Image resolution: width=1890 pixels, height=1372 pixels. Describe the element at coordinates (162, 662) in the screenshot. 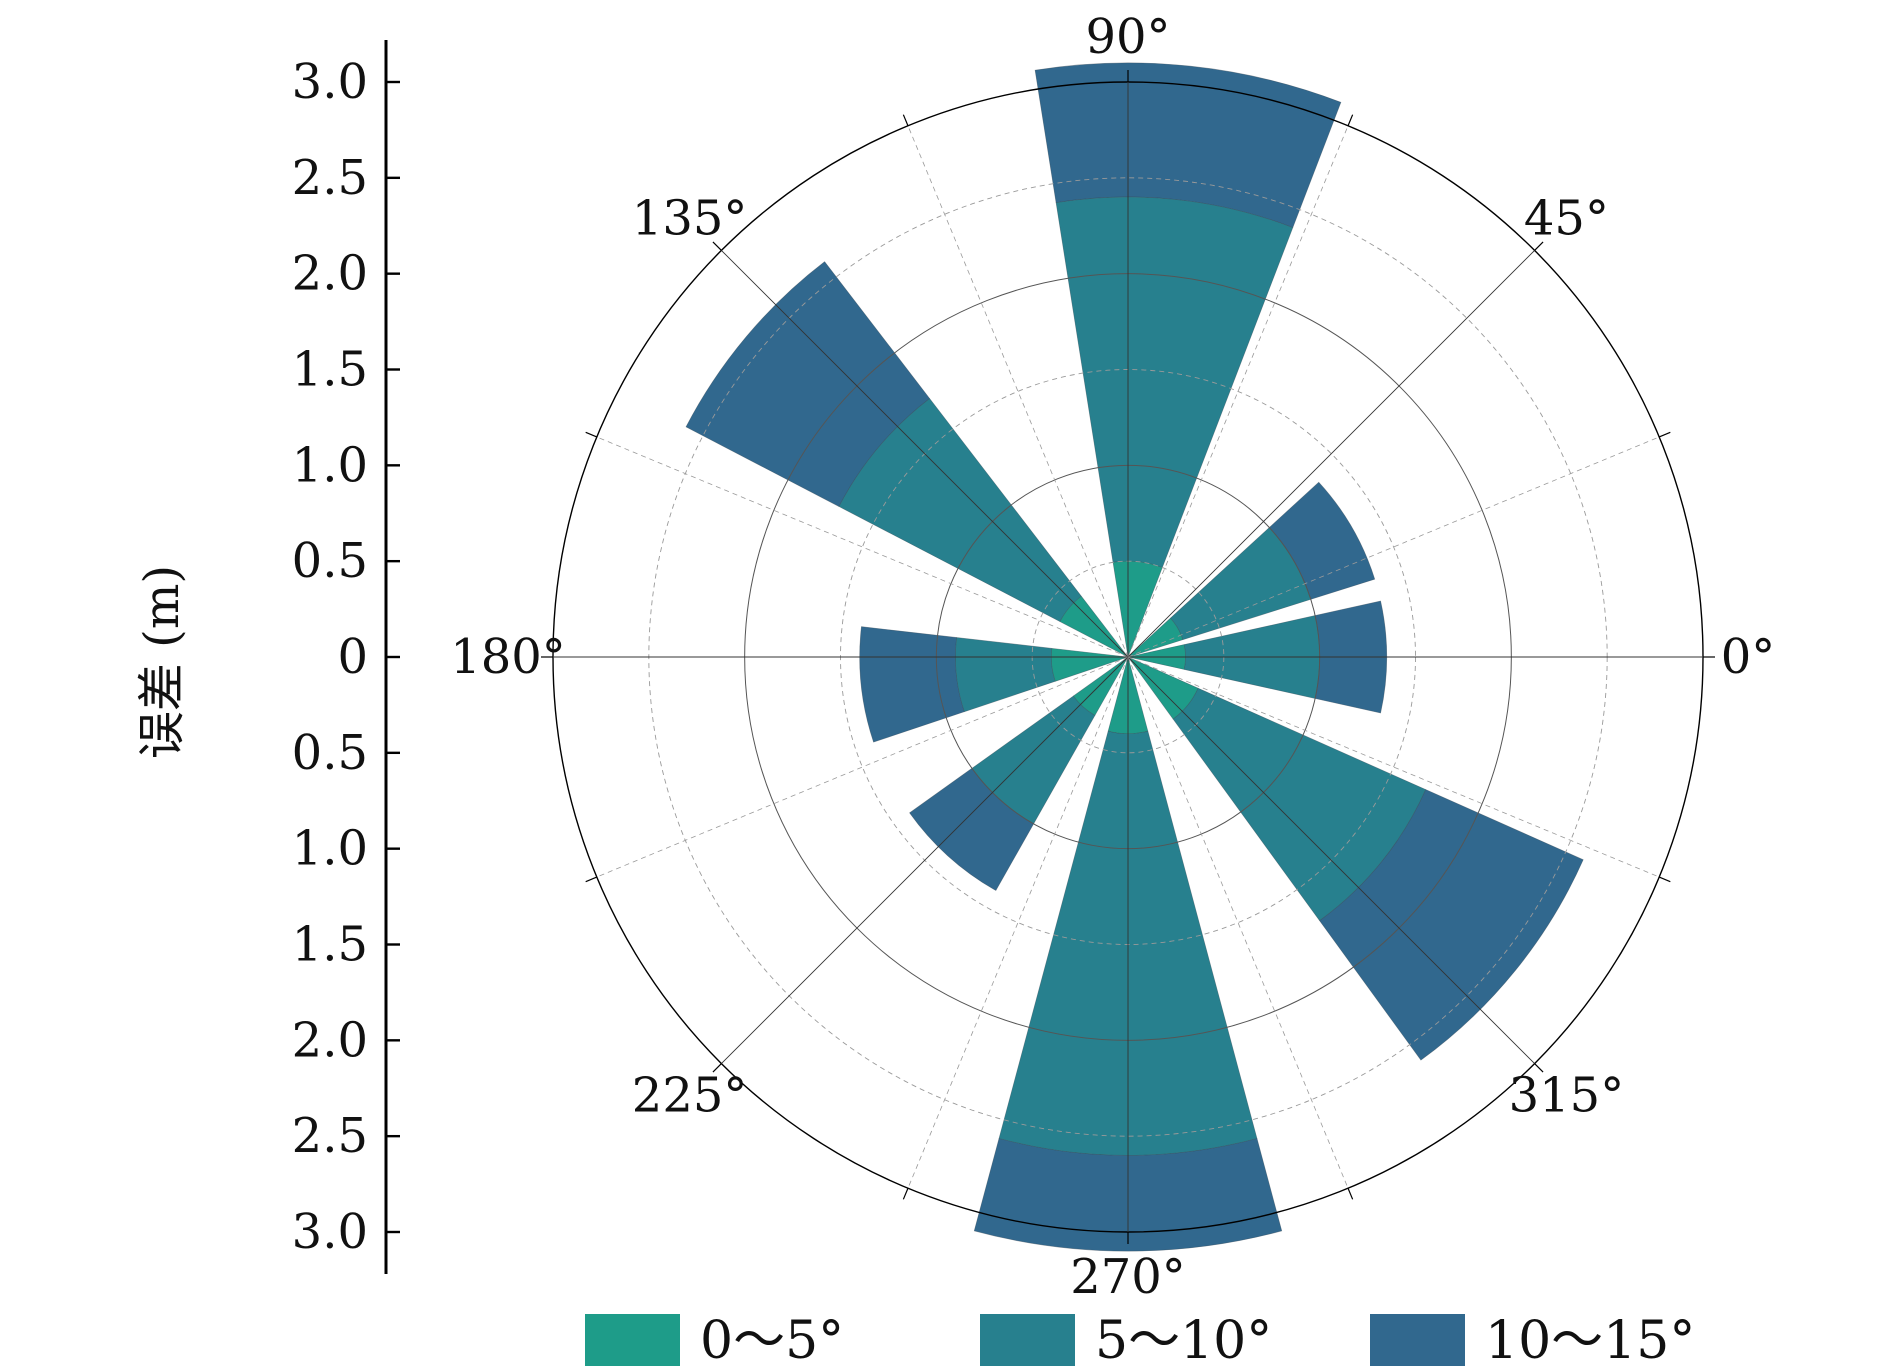

I see `y-axis-title: 误差 (m)` at that location.